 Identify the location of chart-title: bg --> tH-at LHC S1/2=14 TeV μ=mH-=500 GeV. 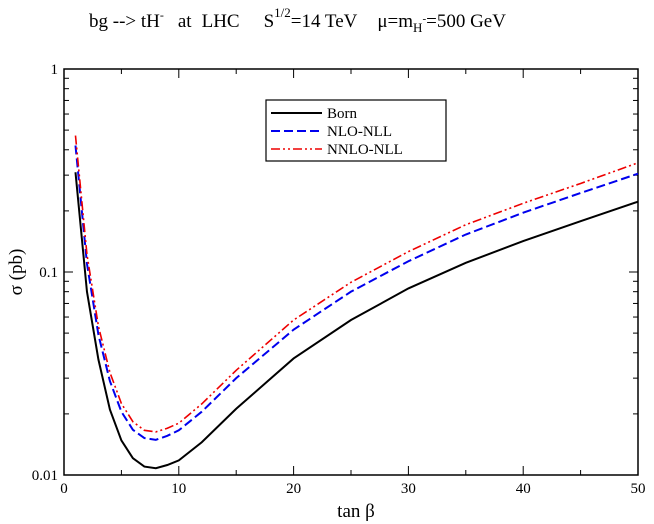
(297, 20).